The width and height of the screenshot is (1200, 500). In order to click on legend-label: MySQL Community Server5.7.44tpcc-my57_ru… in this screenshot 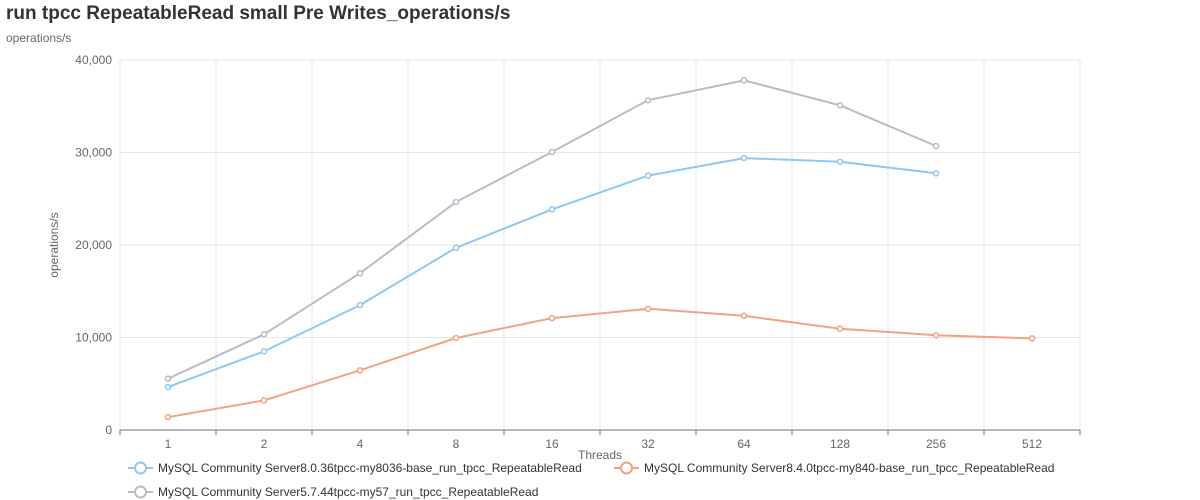, I will do `click(348, 492)`.